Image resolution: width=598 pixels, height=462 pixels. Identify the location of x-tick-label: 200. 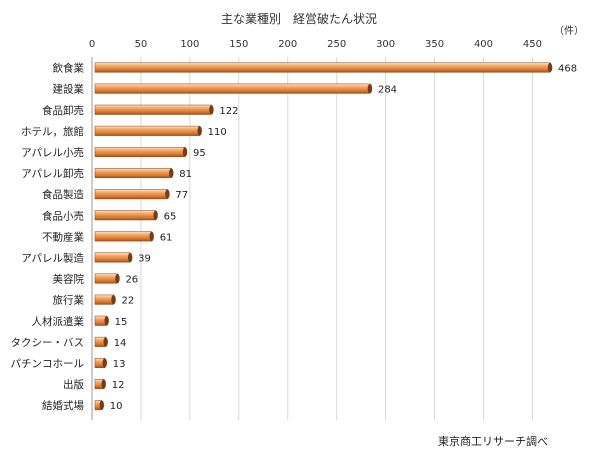
(287, 44).